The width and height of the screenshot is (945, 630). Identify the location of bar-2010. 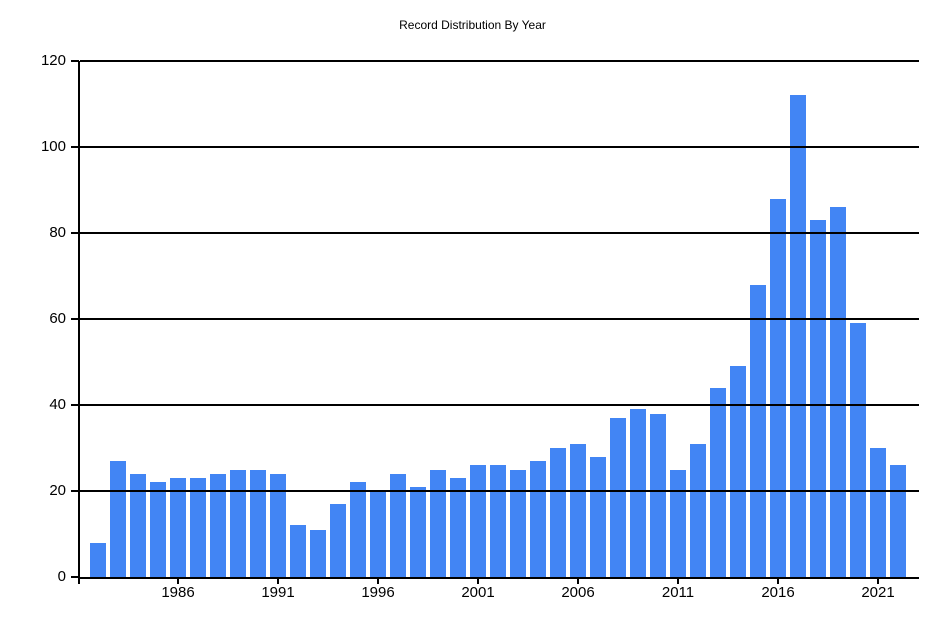
(658, 495).